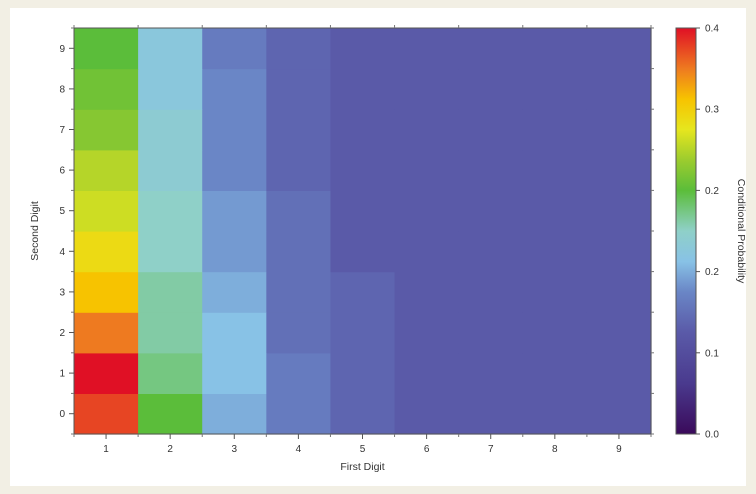 The height and width of the screenshot is (494, 756). What do you see at coordinates (62, 414) in the screenshot?
I see `y-tick-label: 0` at bounding box center [62, 414].